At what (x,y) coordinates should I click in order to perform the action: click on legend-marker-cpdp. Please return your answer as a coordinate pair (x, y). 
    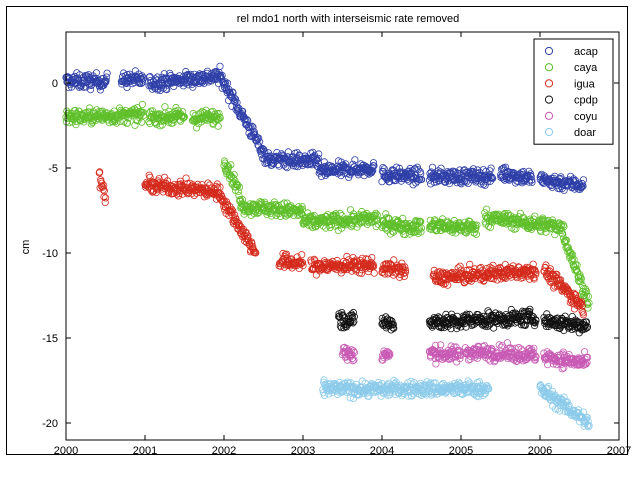
    Looking at the image, I should click on (549, 99).